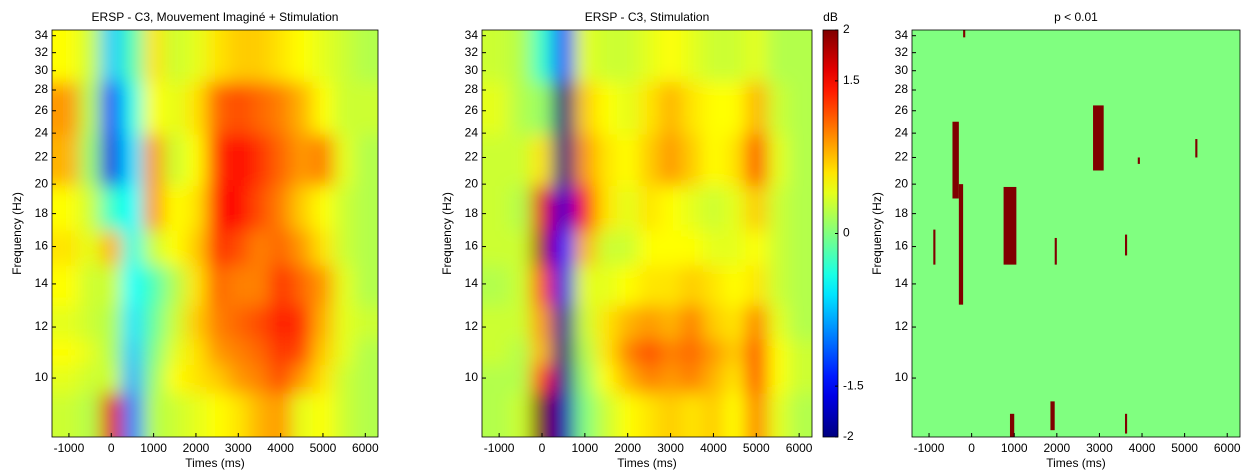 This screenshot has width=1244, height=470. I want to click on x-axis-label: Times (ms), so click(647, 463).